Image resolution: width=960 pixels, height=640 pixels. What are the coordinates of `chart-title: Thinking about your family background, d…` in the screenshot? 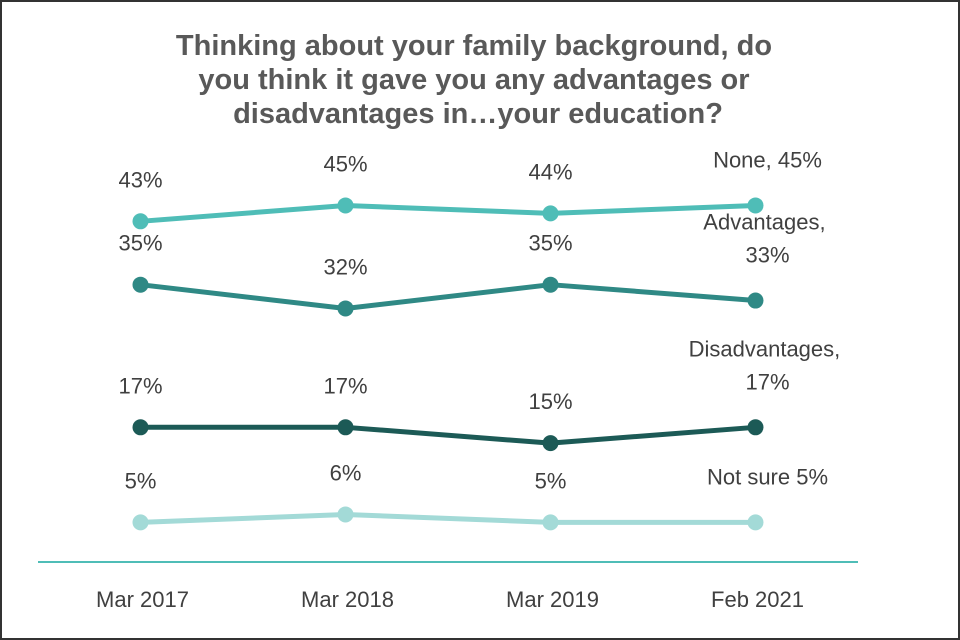 It's located at (478, 80).